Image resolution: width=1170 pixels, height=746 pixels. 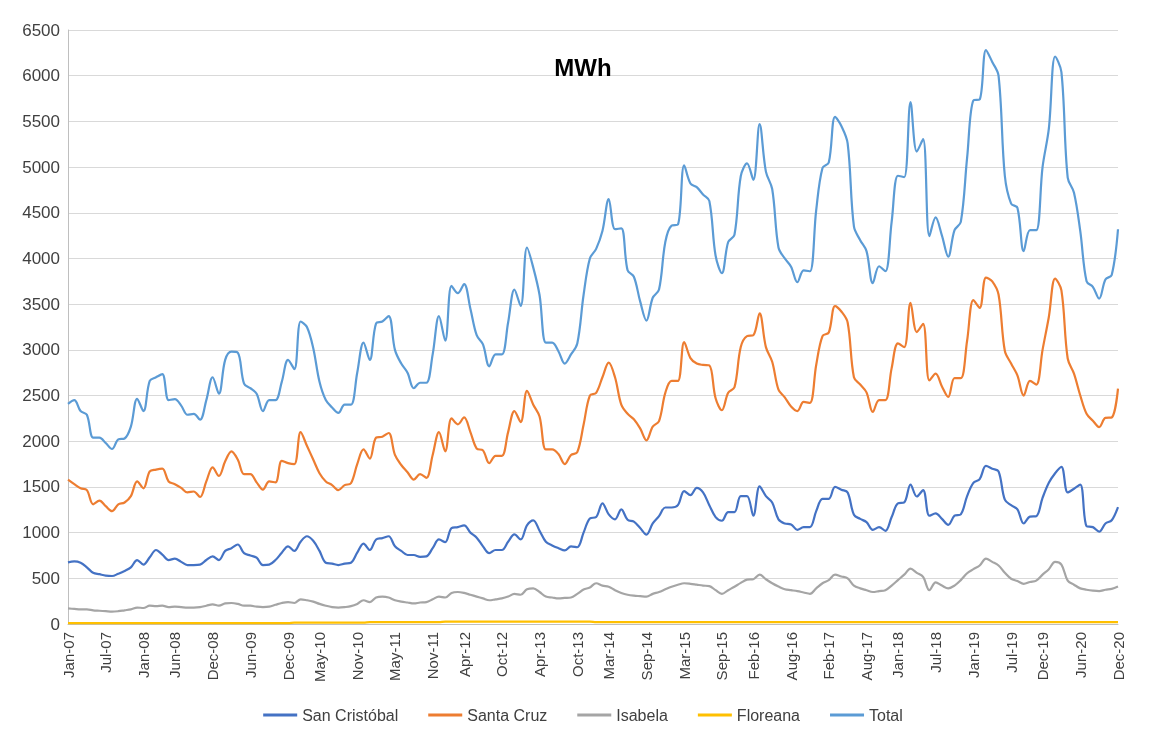 I want to click on x-tick-label: Oct-12, so click(x=502, y=655).